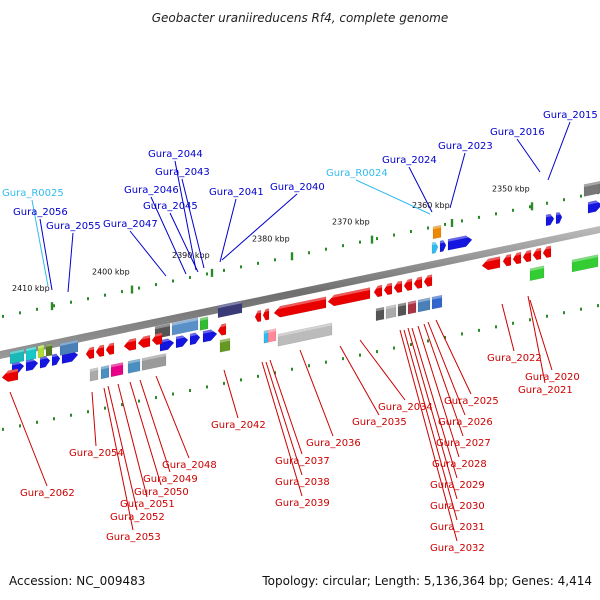 The width and height of the screenshot is (600, 600). What do you see at coordinates (161, 492) in the screenshot?
I see `gene-label: Gura_2050` at bounding box center [161, 492].